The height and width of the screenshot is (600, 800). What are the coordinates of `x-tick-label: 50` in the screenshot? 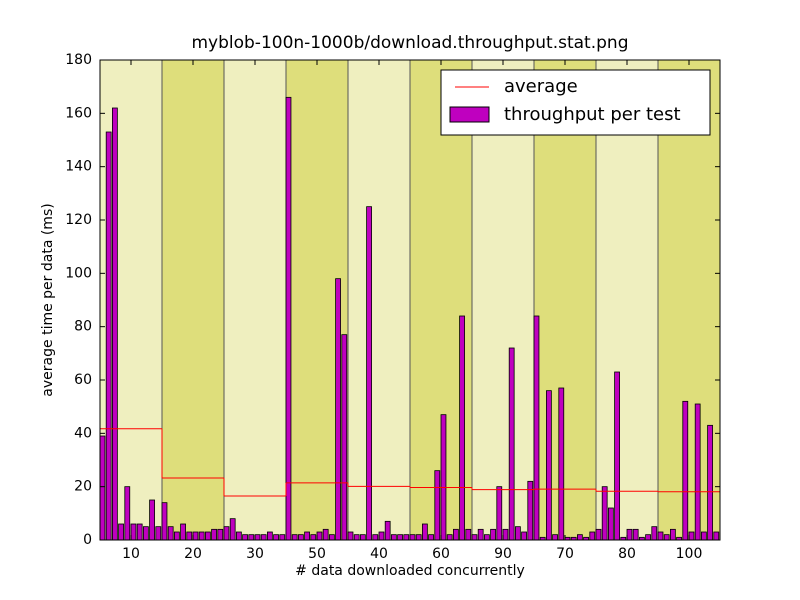 It's located at (317, 554).